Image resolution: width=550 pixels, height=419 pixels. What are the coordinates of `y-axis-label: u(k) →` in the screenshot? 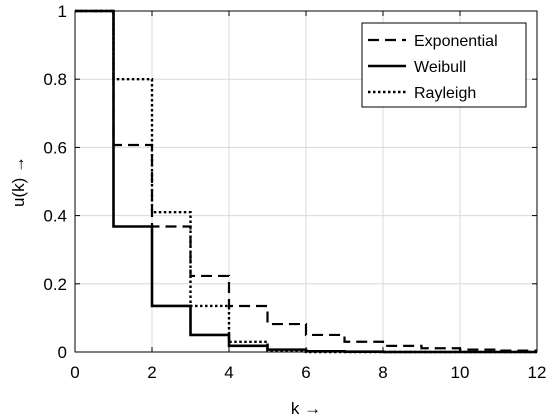 It's located at (18, 181).